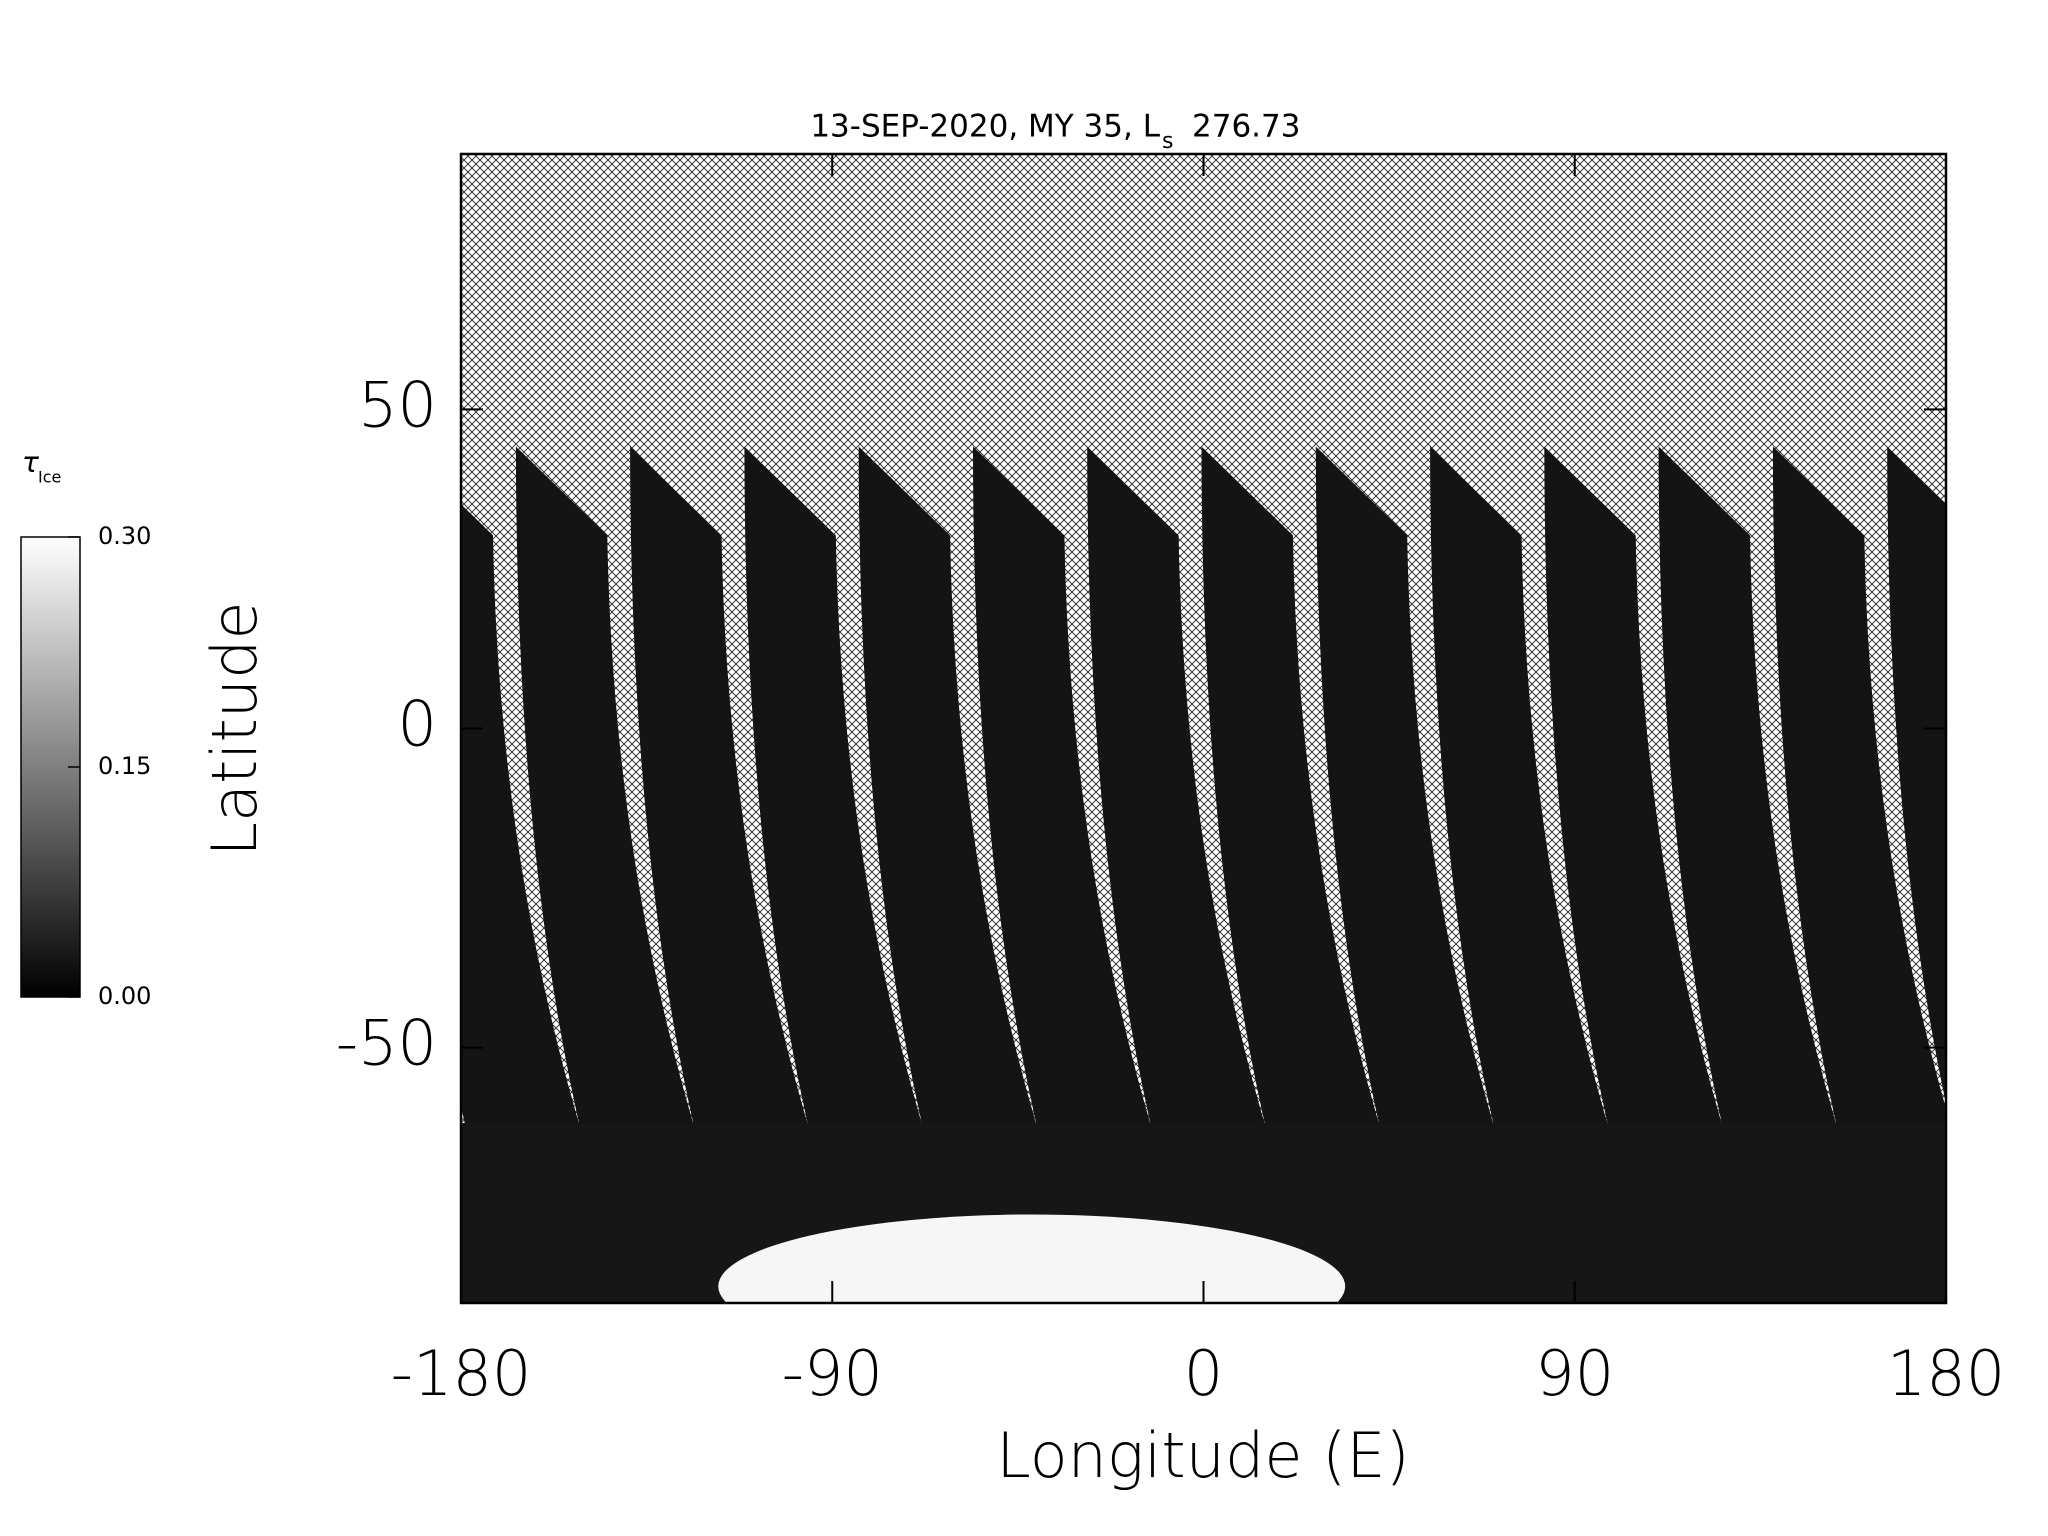 The height and width of the screenshot is (1536, 2048). I want to click on y-tick-label: 0, so click(417, 724).